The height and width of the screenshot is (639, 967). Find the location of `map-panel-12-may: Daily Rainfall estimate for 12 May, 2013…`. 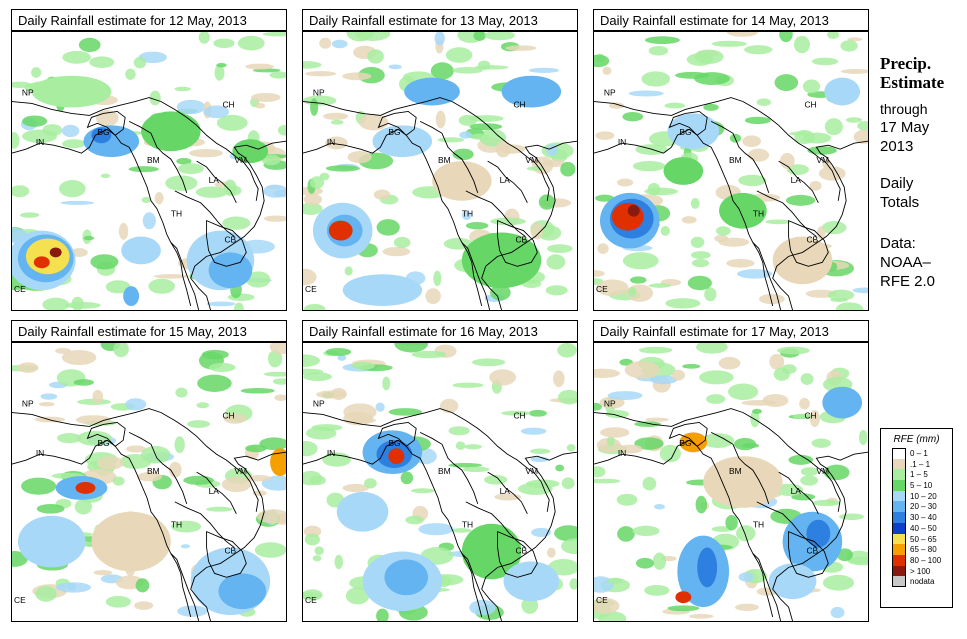

map-panel-12-may: Daily Rainfall estimate for 12 May, 2013… is located at coordinates (149, 160).